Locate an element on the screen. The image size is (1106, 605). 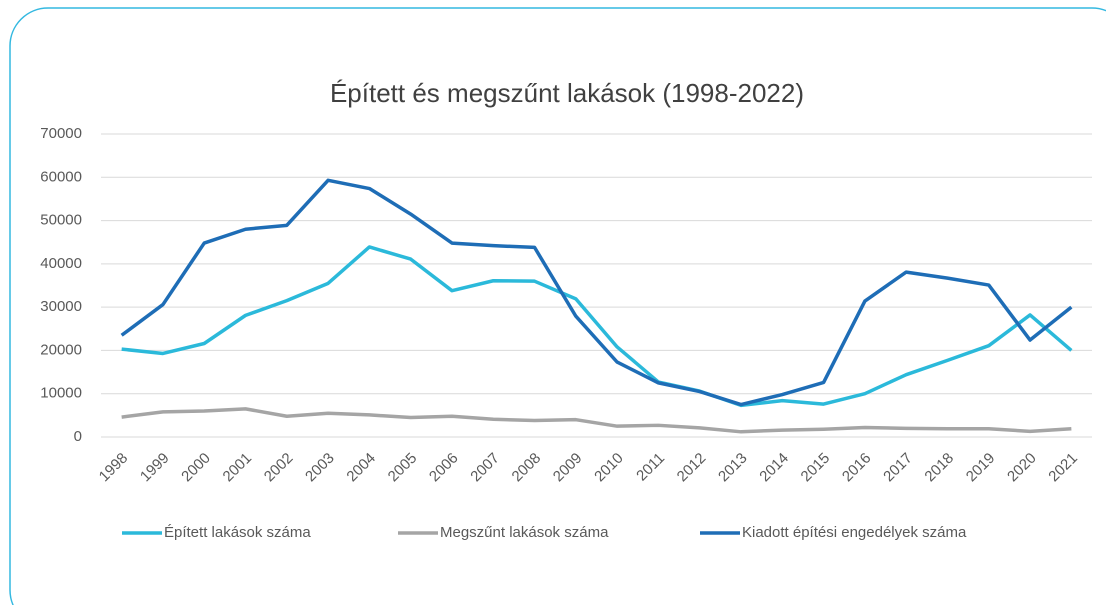
y-tick-label: 30000 is located at coordinates (61, 306).